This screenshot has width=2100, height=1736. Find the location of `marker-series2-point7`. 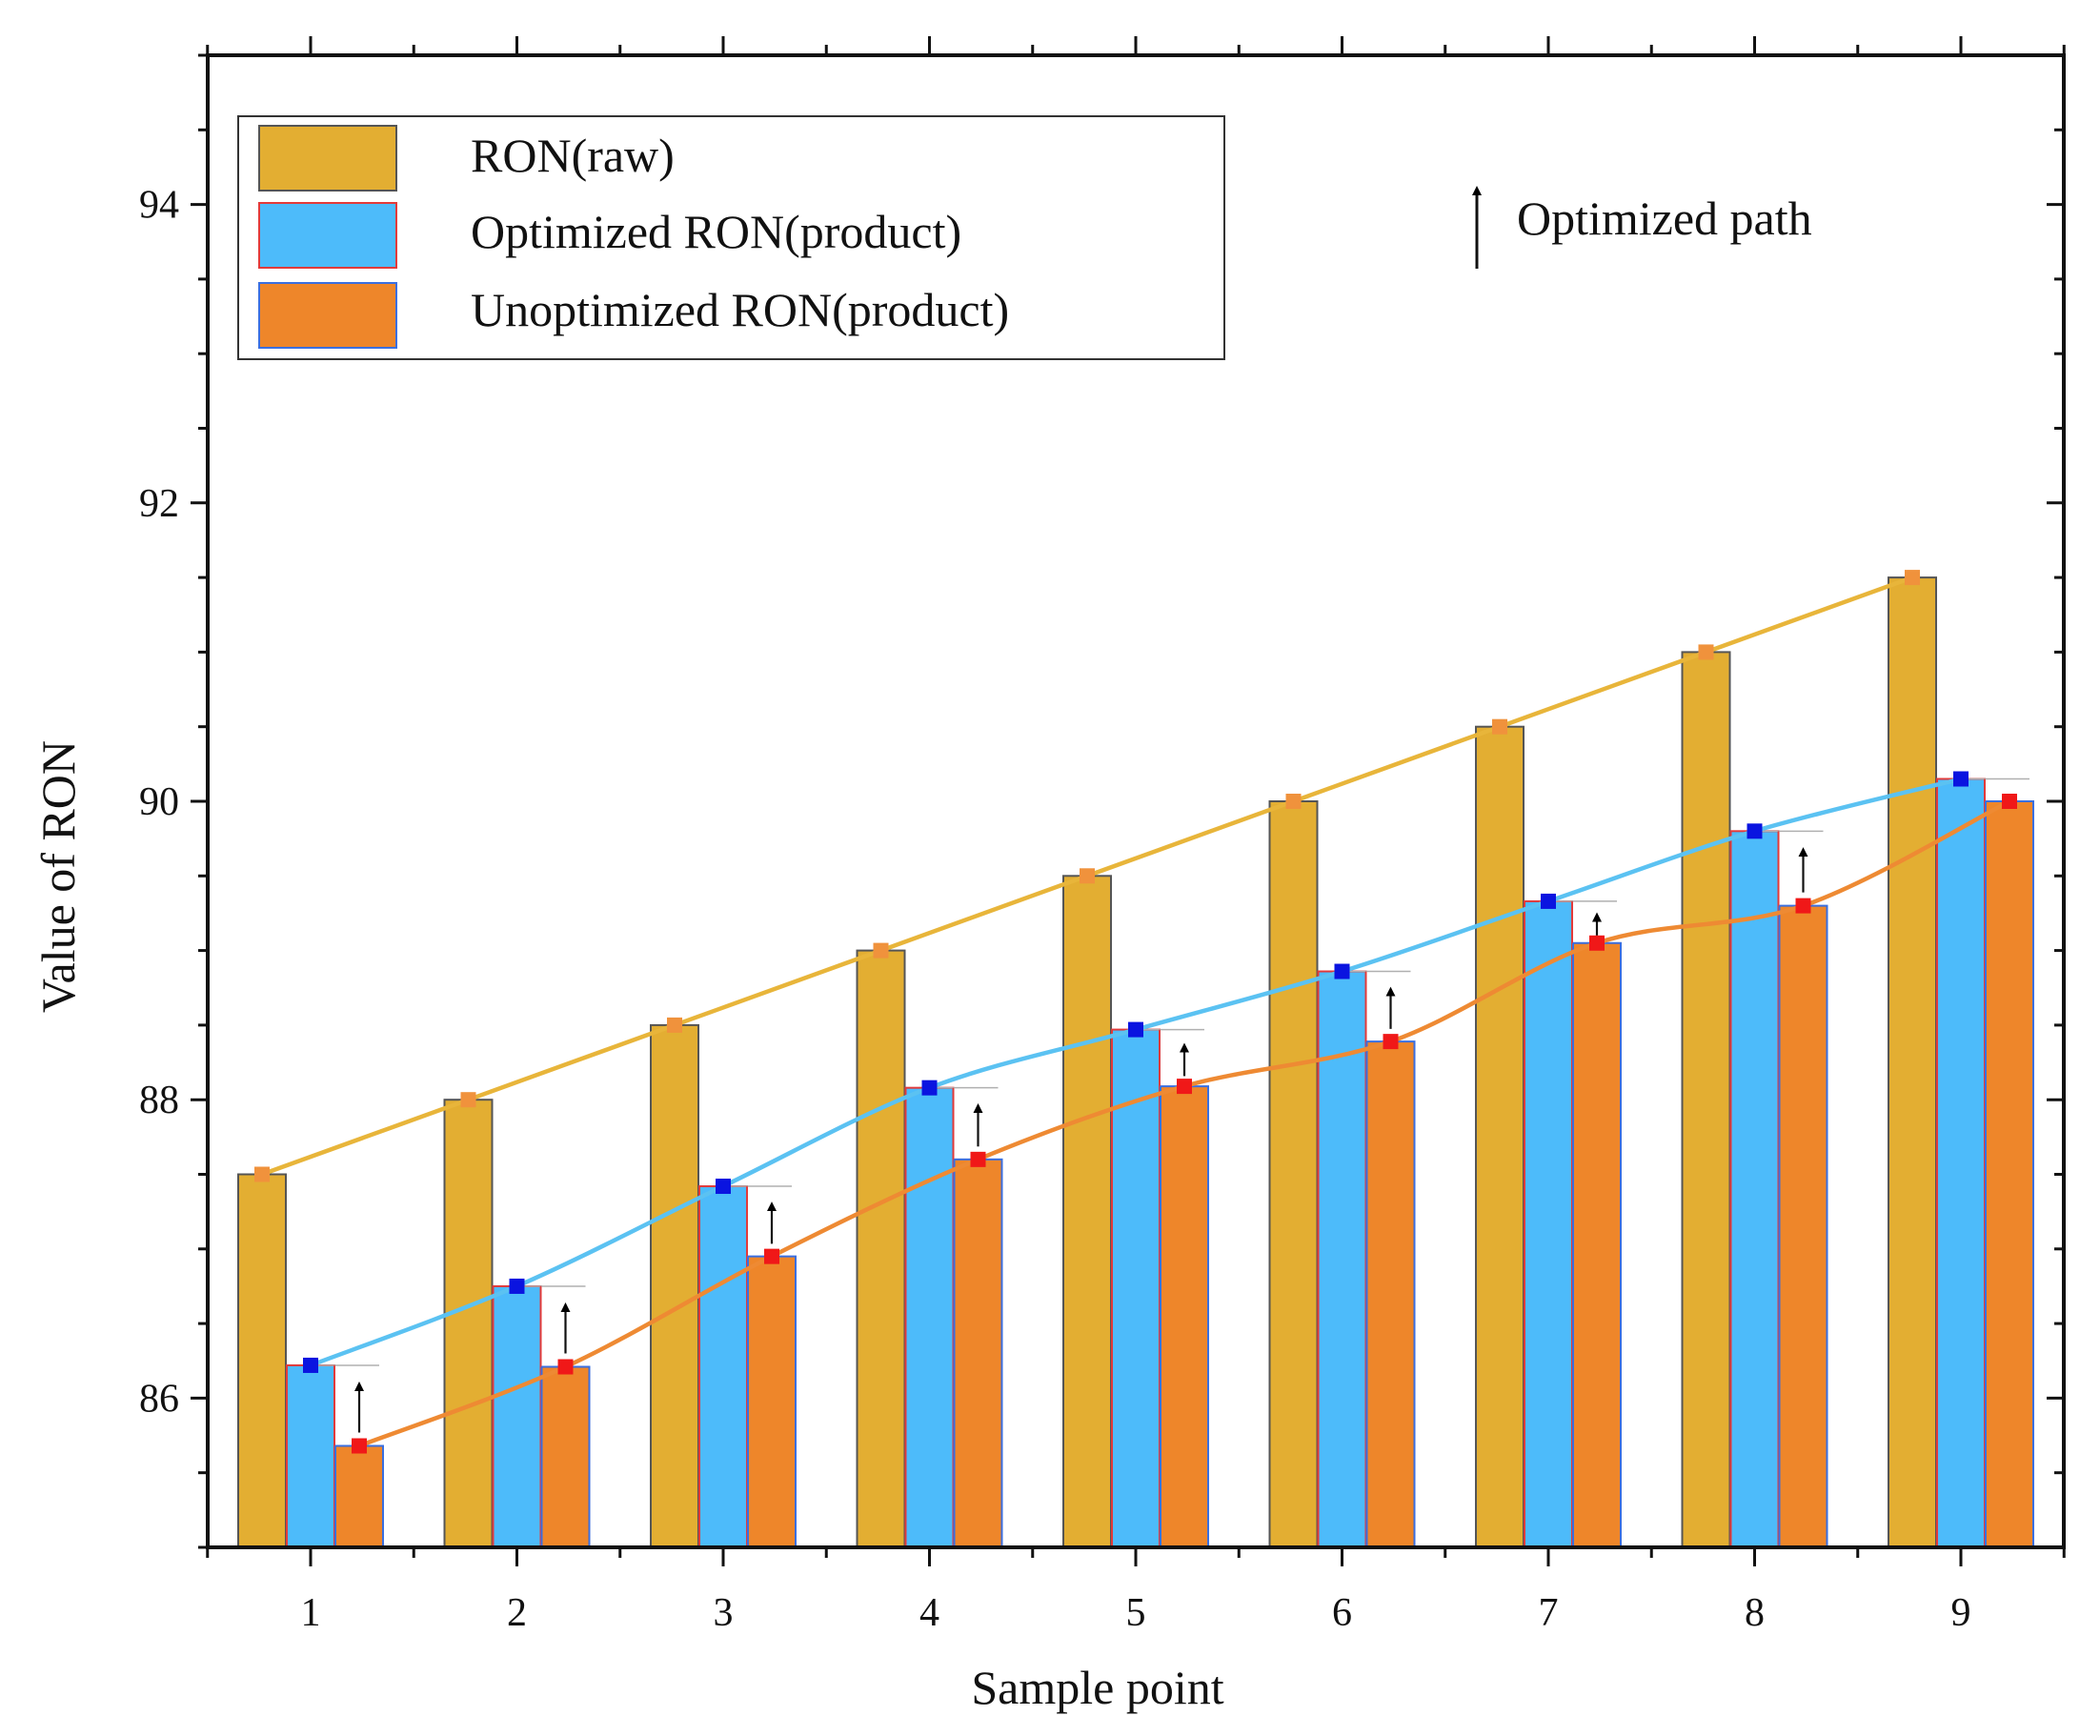

marker-series2-point7 is located at coordinates (1548, 901).